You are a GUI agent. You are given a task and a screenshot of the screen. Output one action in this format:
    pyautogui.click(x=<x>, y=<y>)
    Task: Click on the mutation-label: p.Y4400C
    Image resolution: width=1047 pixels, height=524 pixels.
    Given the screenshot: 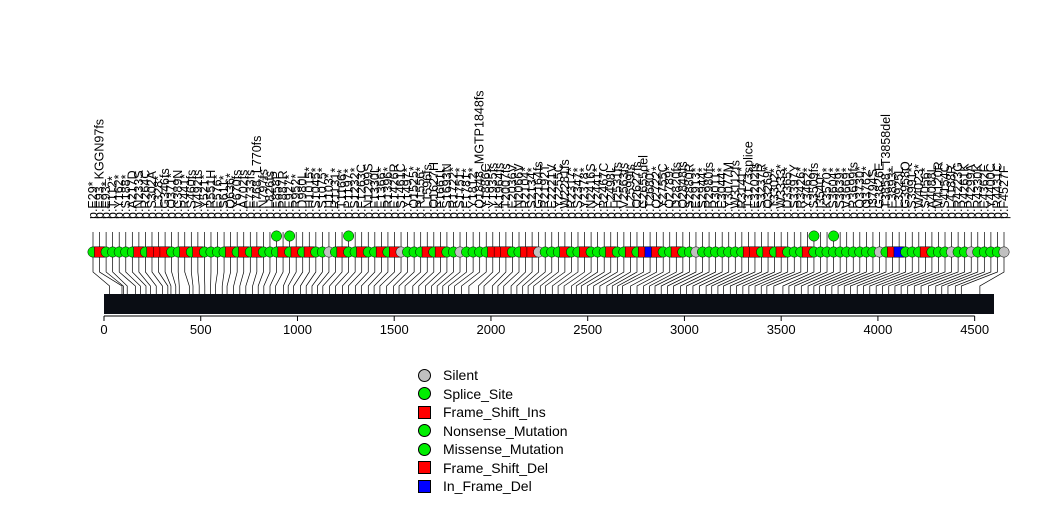 What is the action you would take?
    pyautogui.click(x=991, y=191)
    